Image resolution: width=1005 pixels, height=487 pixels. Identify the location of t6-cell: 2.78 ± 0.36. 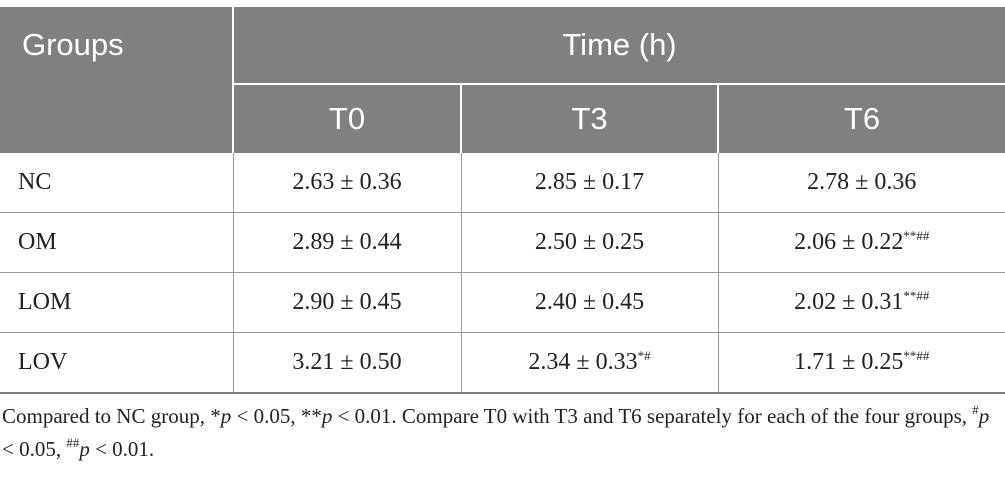
(861, 183).